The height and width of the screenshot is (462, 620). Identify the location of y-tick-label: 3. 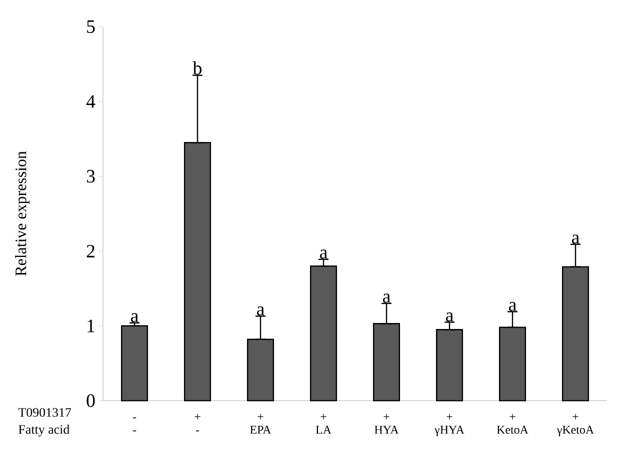
(90, 176).